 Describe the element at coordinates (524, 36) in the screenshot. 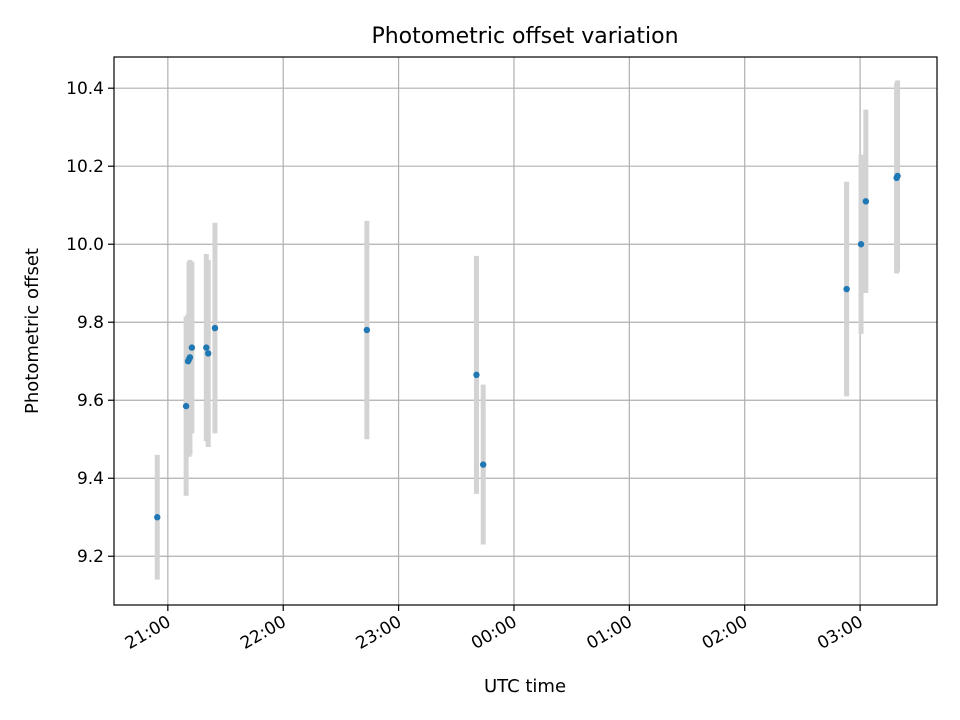

I see `chart-title: Photometric offset variation` at that location.